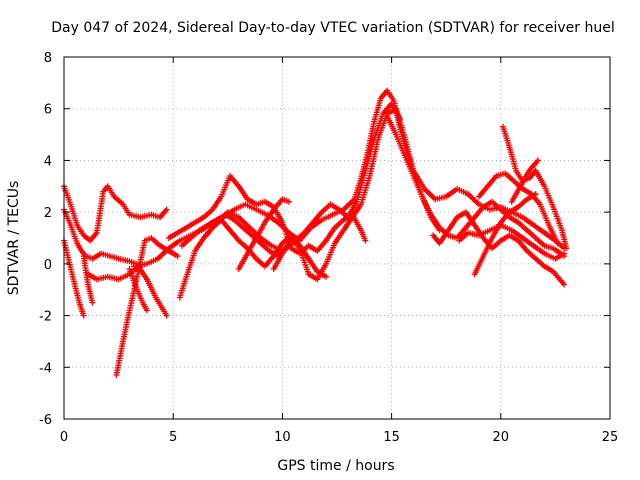  I want to click on y-tick-label: -4, so click(45, 368).